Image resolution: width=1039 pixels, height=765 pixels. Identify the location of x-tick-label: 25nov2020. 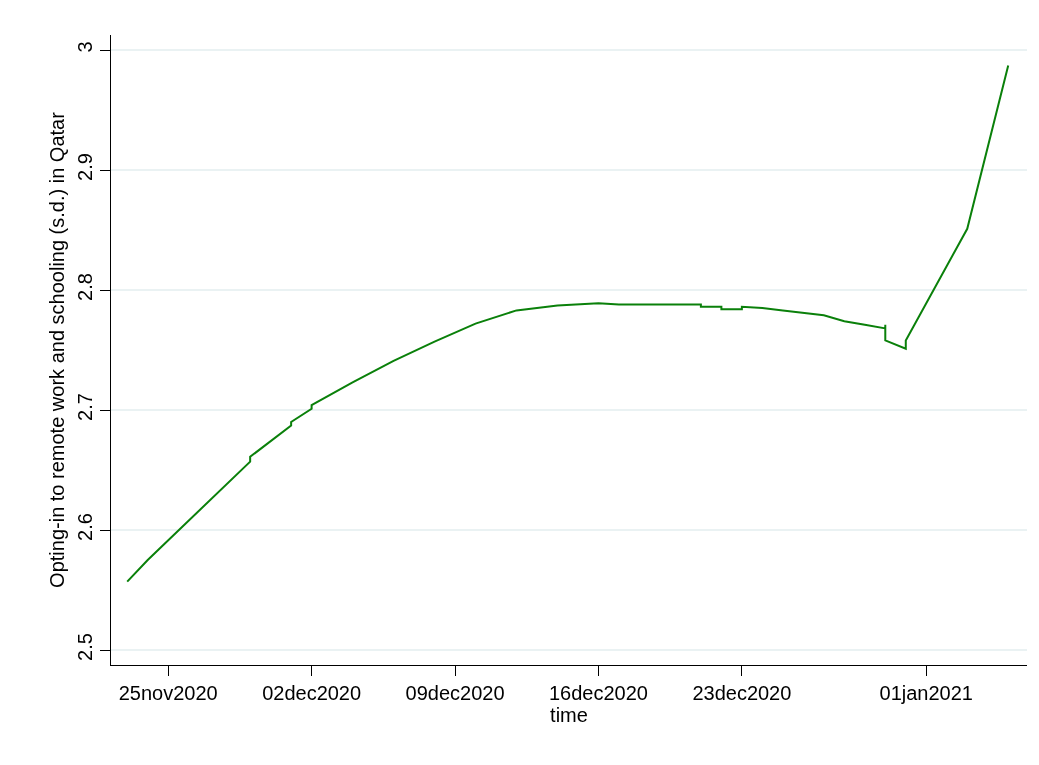
(168, 693).